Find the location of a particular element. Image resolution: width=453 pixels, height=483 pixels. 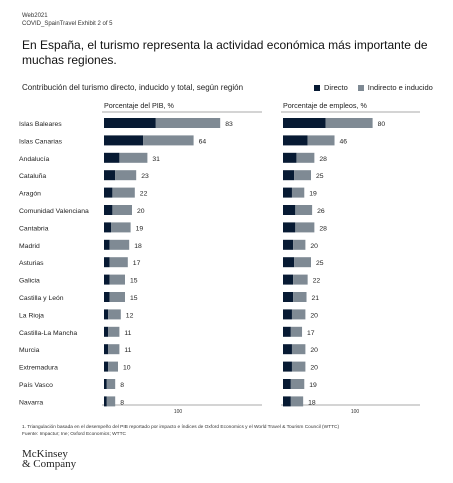

category-label: Castilla y León is located at coordinates (41, 298).